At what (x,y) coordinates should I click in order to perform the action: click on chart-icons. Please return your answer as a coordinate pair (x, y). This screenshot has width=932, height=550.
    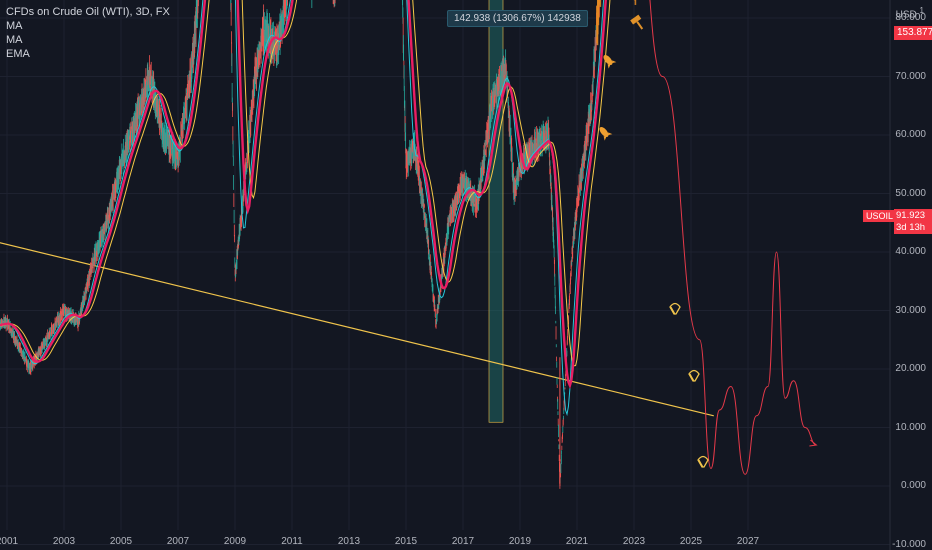
    Looking at the image, I should click on (654, 241).